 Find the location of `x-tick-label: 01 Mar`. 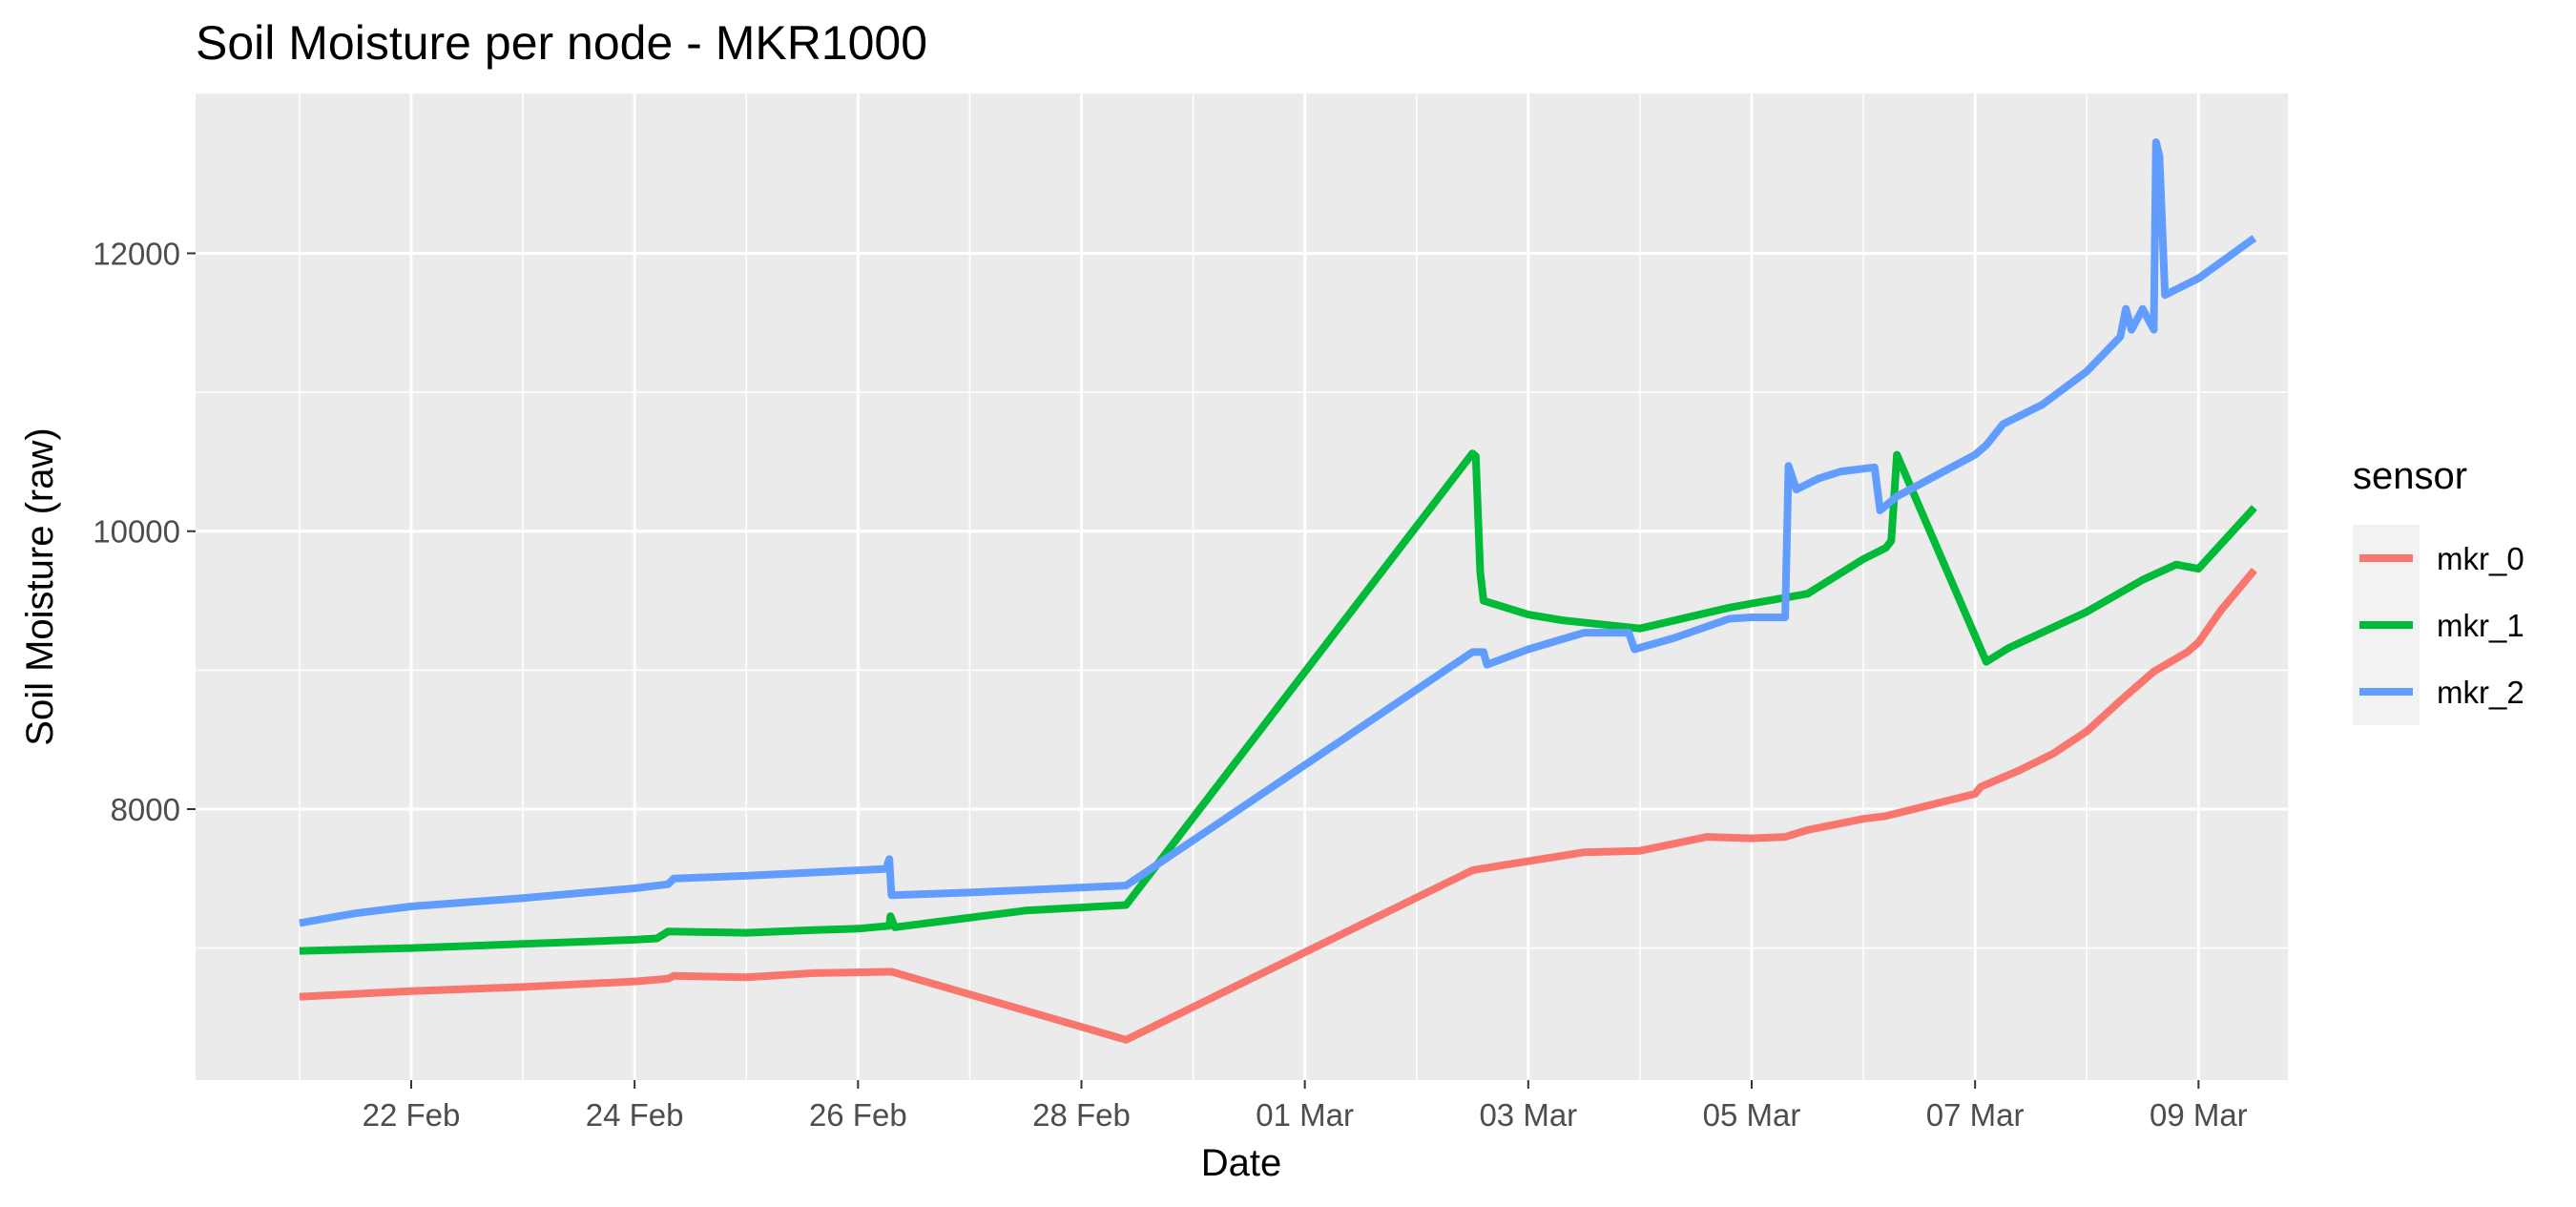

x-tick-label: 01 Mar is located at coordinates (1305, 1115).